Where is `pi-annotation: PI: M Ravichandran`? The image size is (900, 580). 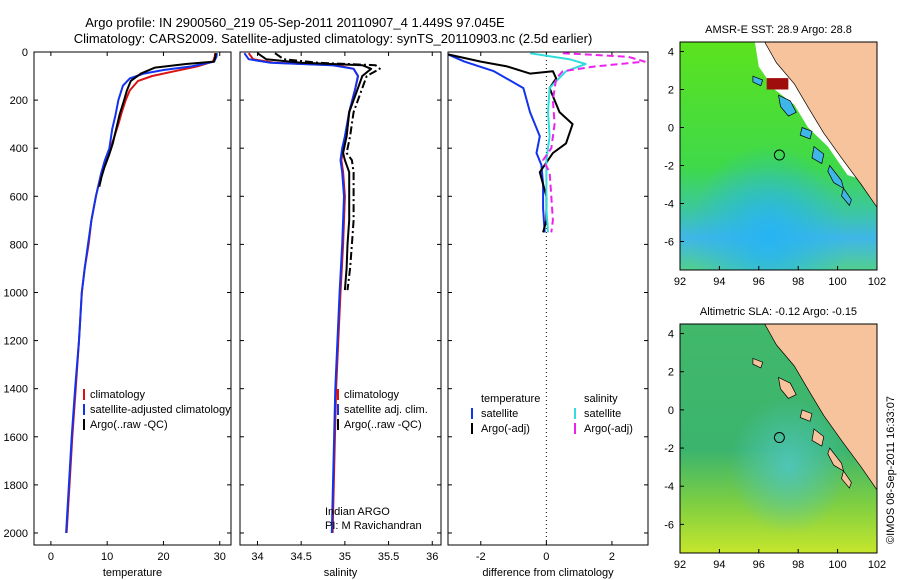
pi-annotation: PI: M Ravichandran is located at coordinates (373, 526).